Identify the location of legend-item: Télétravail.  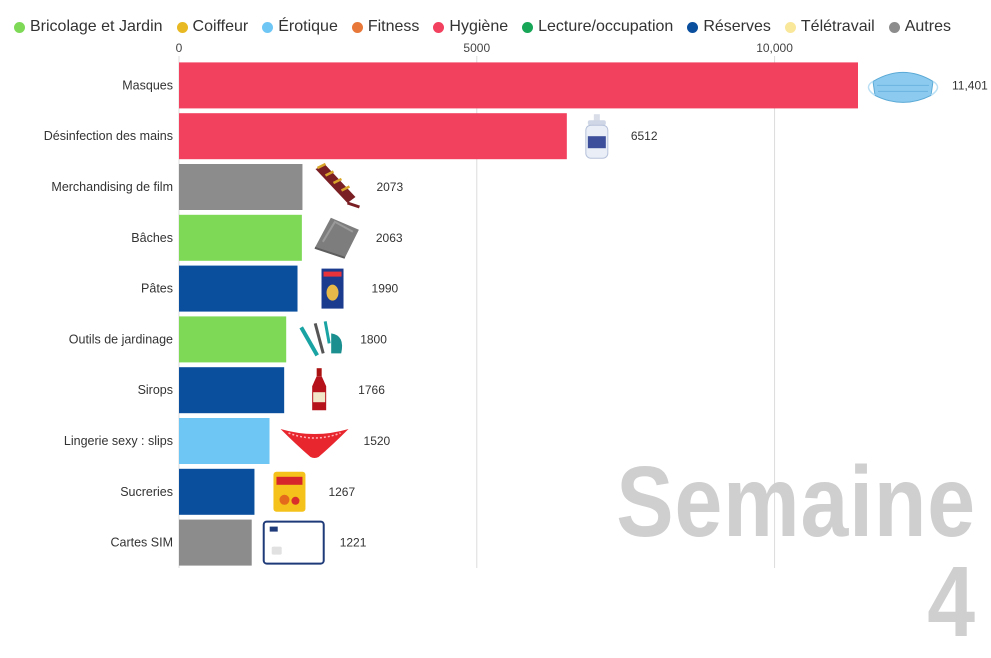
(829, 27).